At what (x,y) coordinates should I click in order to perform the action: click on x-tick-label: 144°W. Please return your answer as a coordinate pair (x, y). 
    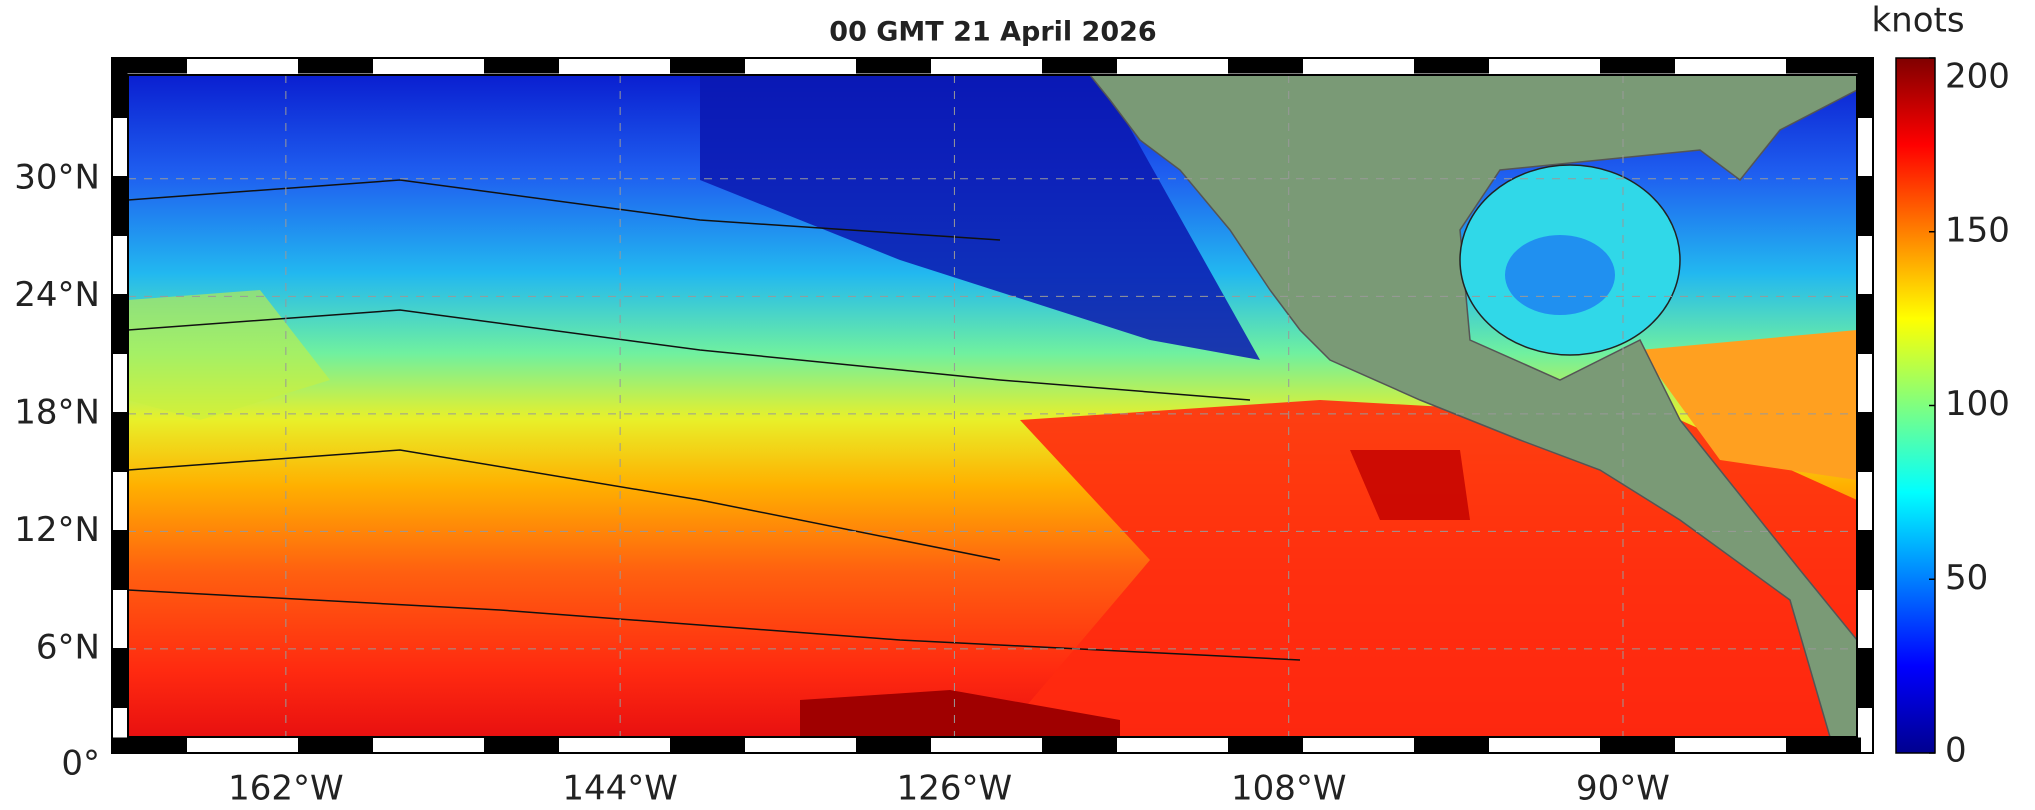
    Looking at the image, I should click on (620, 789).